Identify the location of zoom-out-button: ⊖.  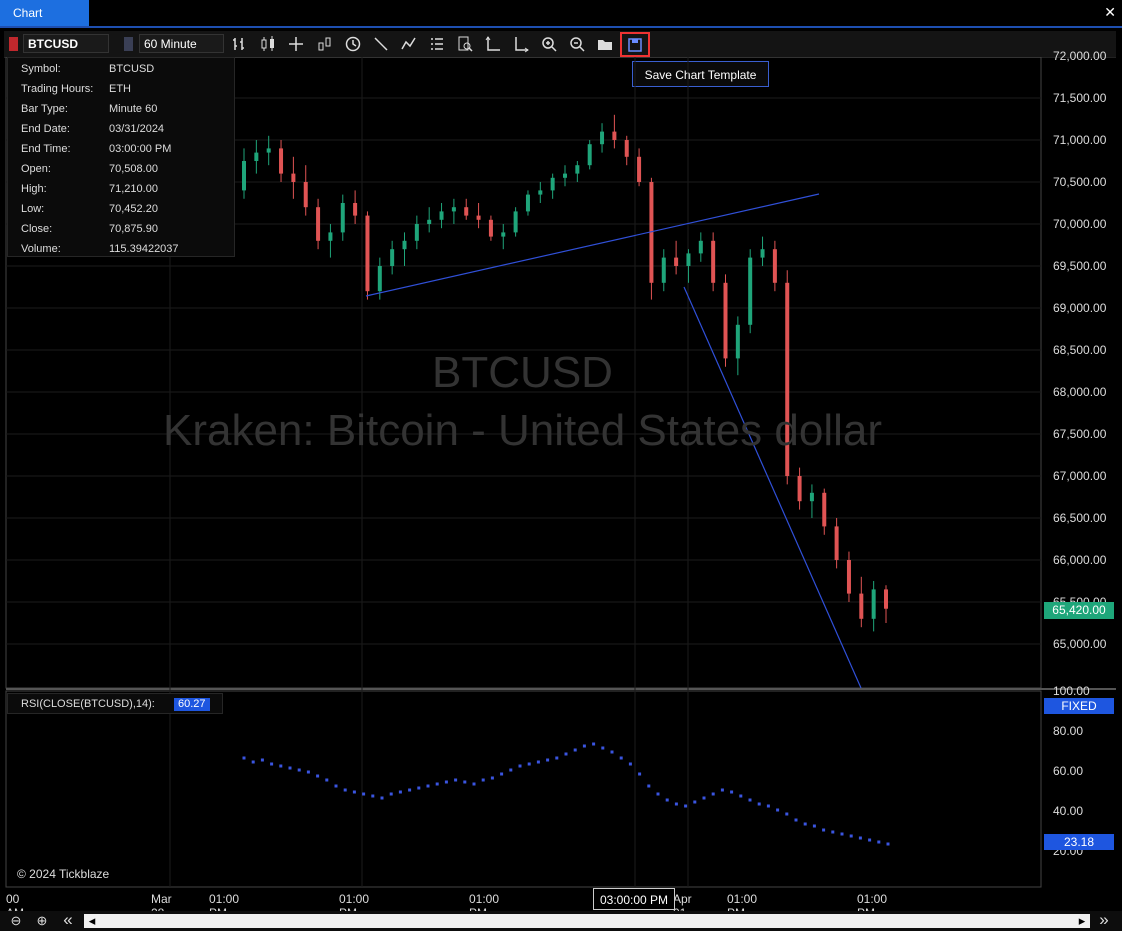
(16, 920).